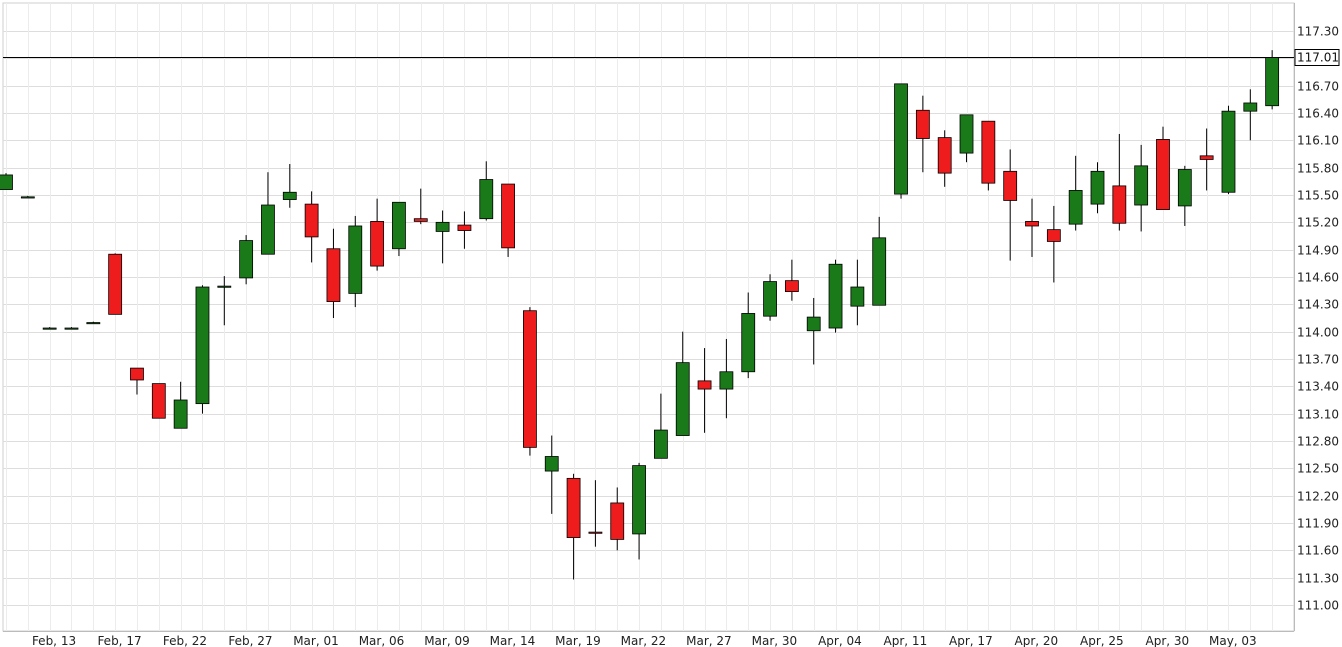 This screenshot has height=647, width=1342. Describe the element at coordinates (1318, 196) in the screenshot. I see `y-tick-label: 115.50` at that location.